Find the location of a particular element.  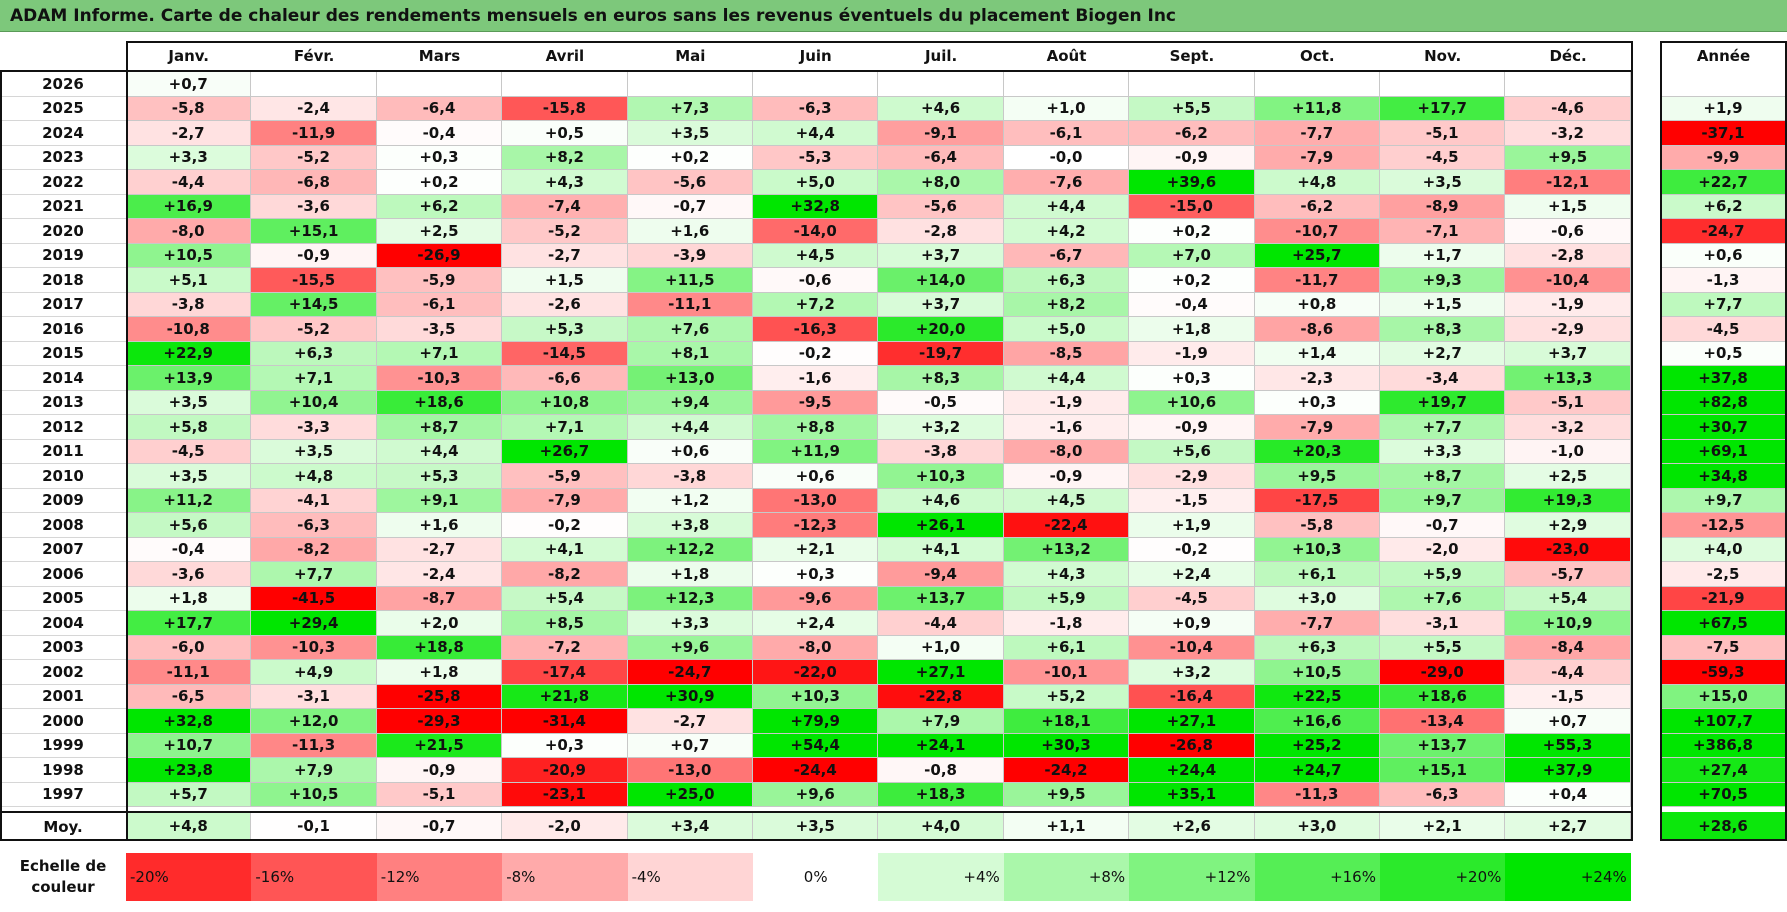

annual-cell: -37,1 is located at coordinates (1723, 133).